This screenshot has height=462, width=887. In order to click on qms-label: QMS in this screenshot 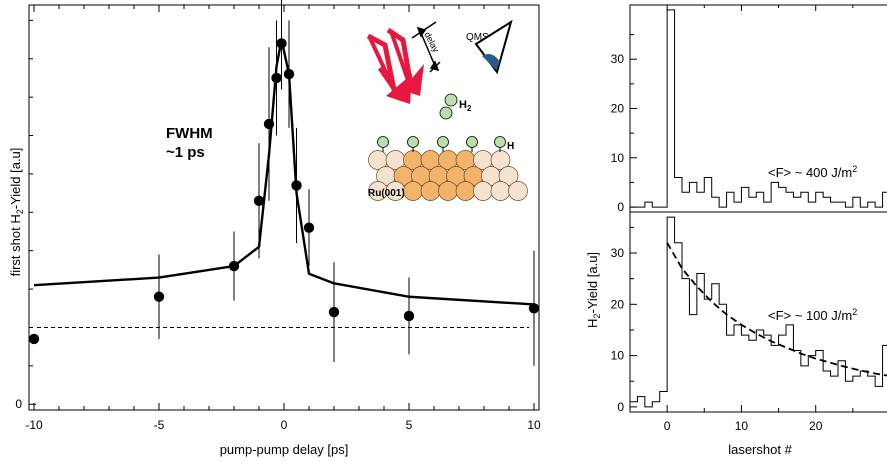, I will do `click(477, 37)`.